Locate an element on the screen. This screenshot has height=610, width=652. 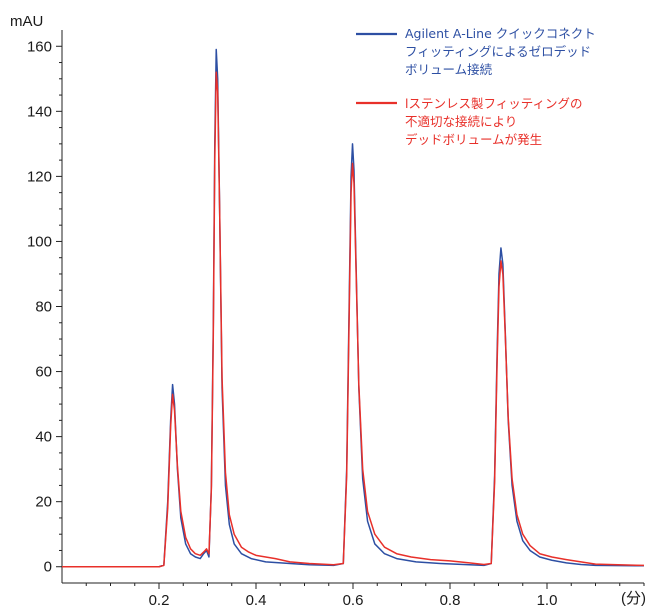
y-tick-label: 80 is located at coordinates (43, 307).